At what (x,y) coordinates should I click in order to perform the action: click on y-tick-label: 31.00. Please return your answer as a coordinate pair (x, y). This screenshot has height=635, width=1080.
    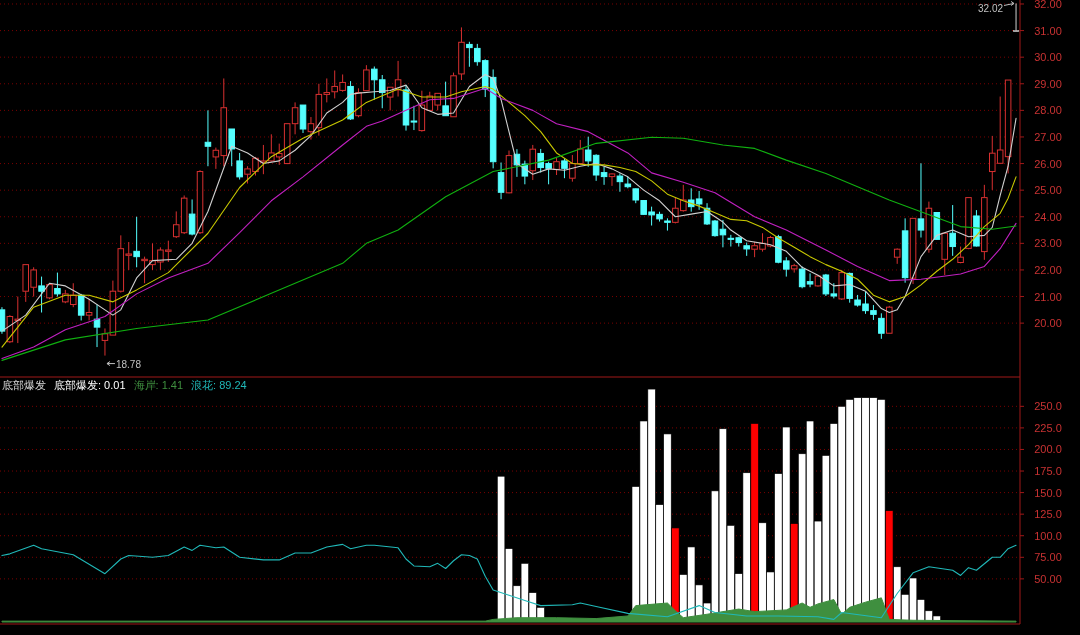
    Looking at the image, I should click on (1048, 30).